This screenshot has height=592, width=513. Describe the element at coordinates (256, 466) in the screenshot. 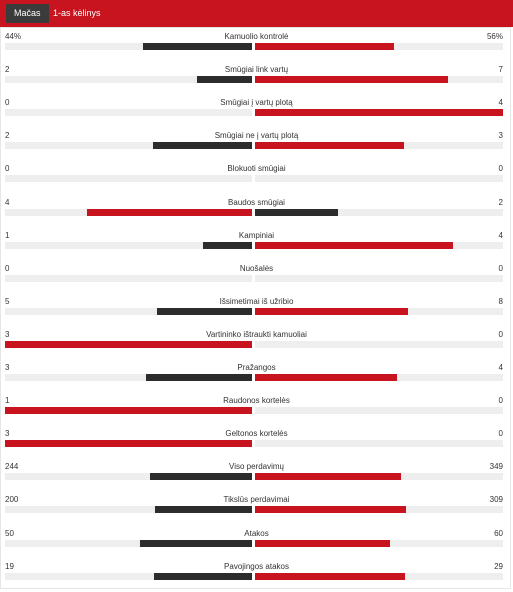

I see `stat-name: Viso perdavimų` at that location.